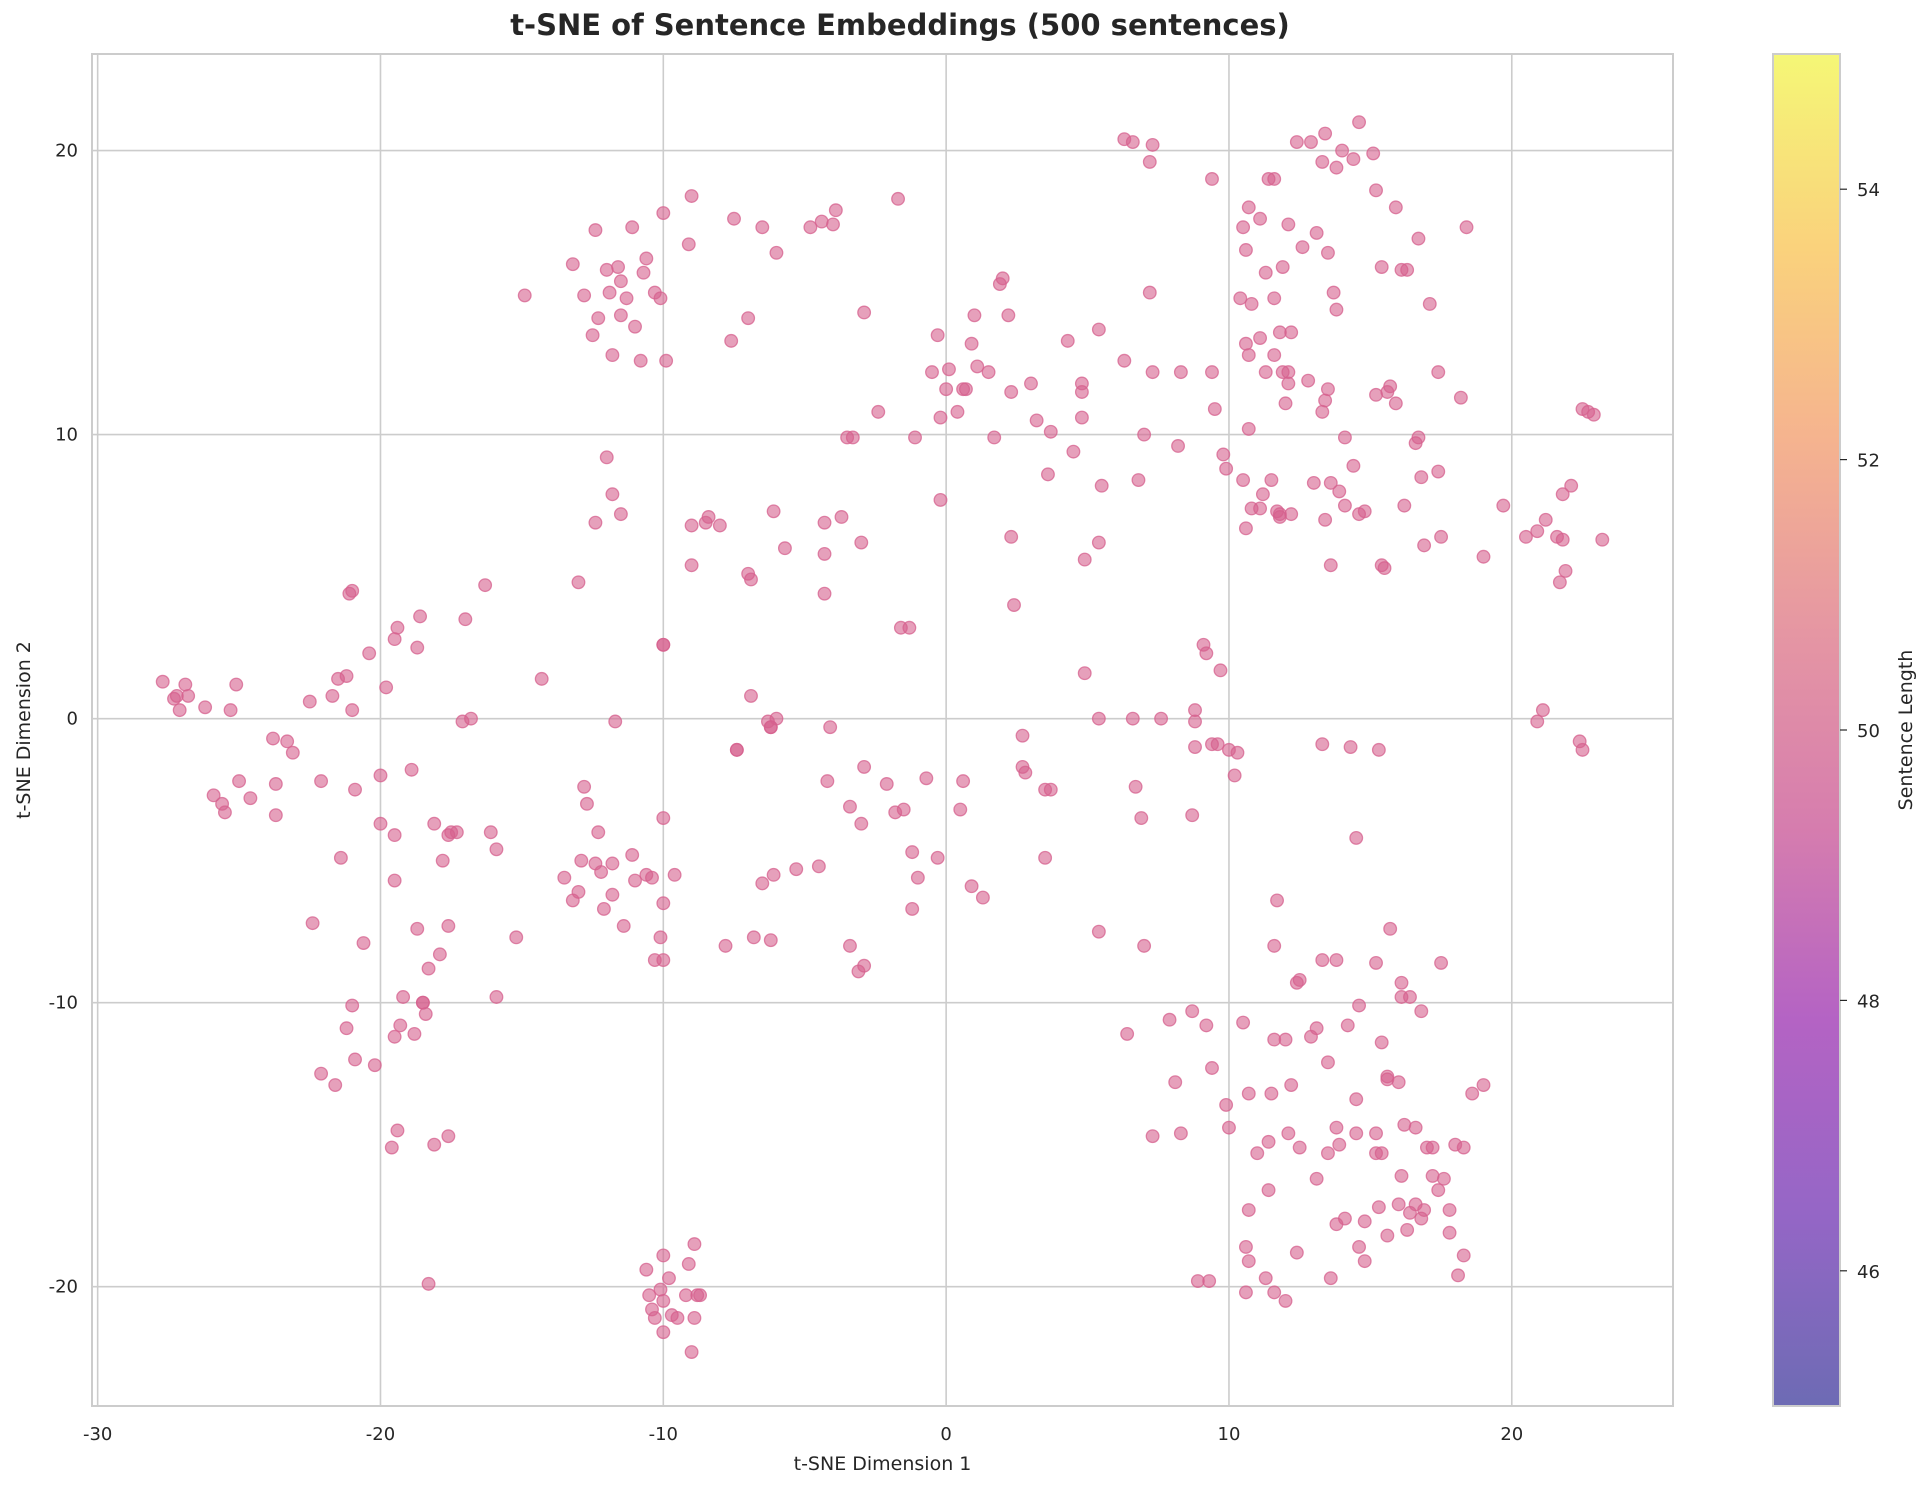 The image size is (1924, 1485). Describe the element at coordinates (883, 1464) in the screenshot. I see `x-axis-label: t-SNE Dimension 1` at that location.